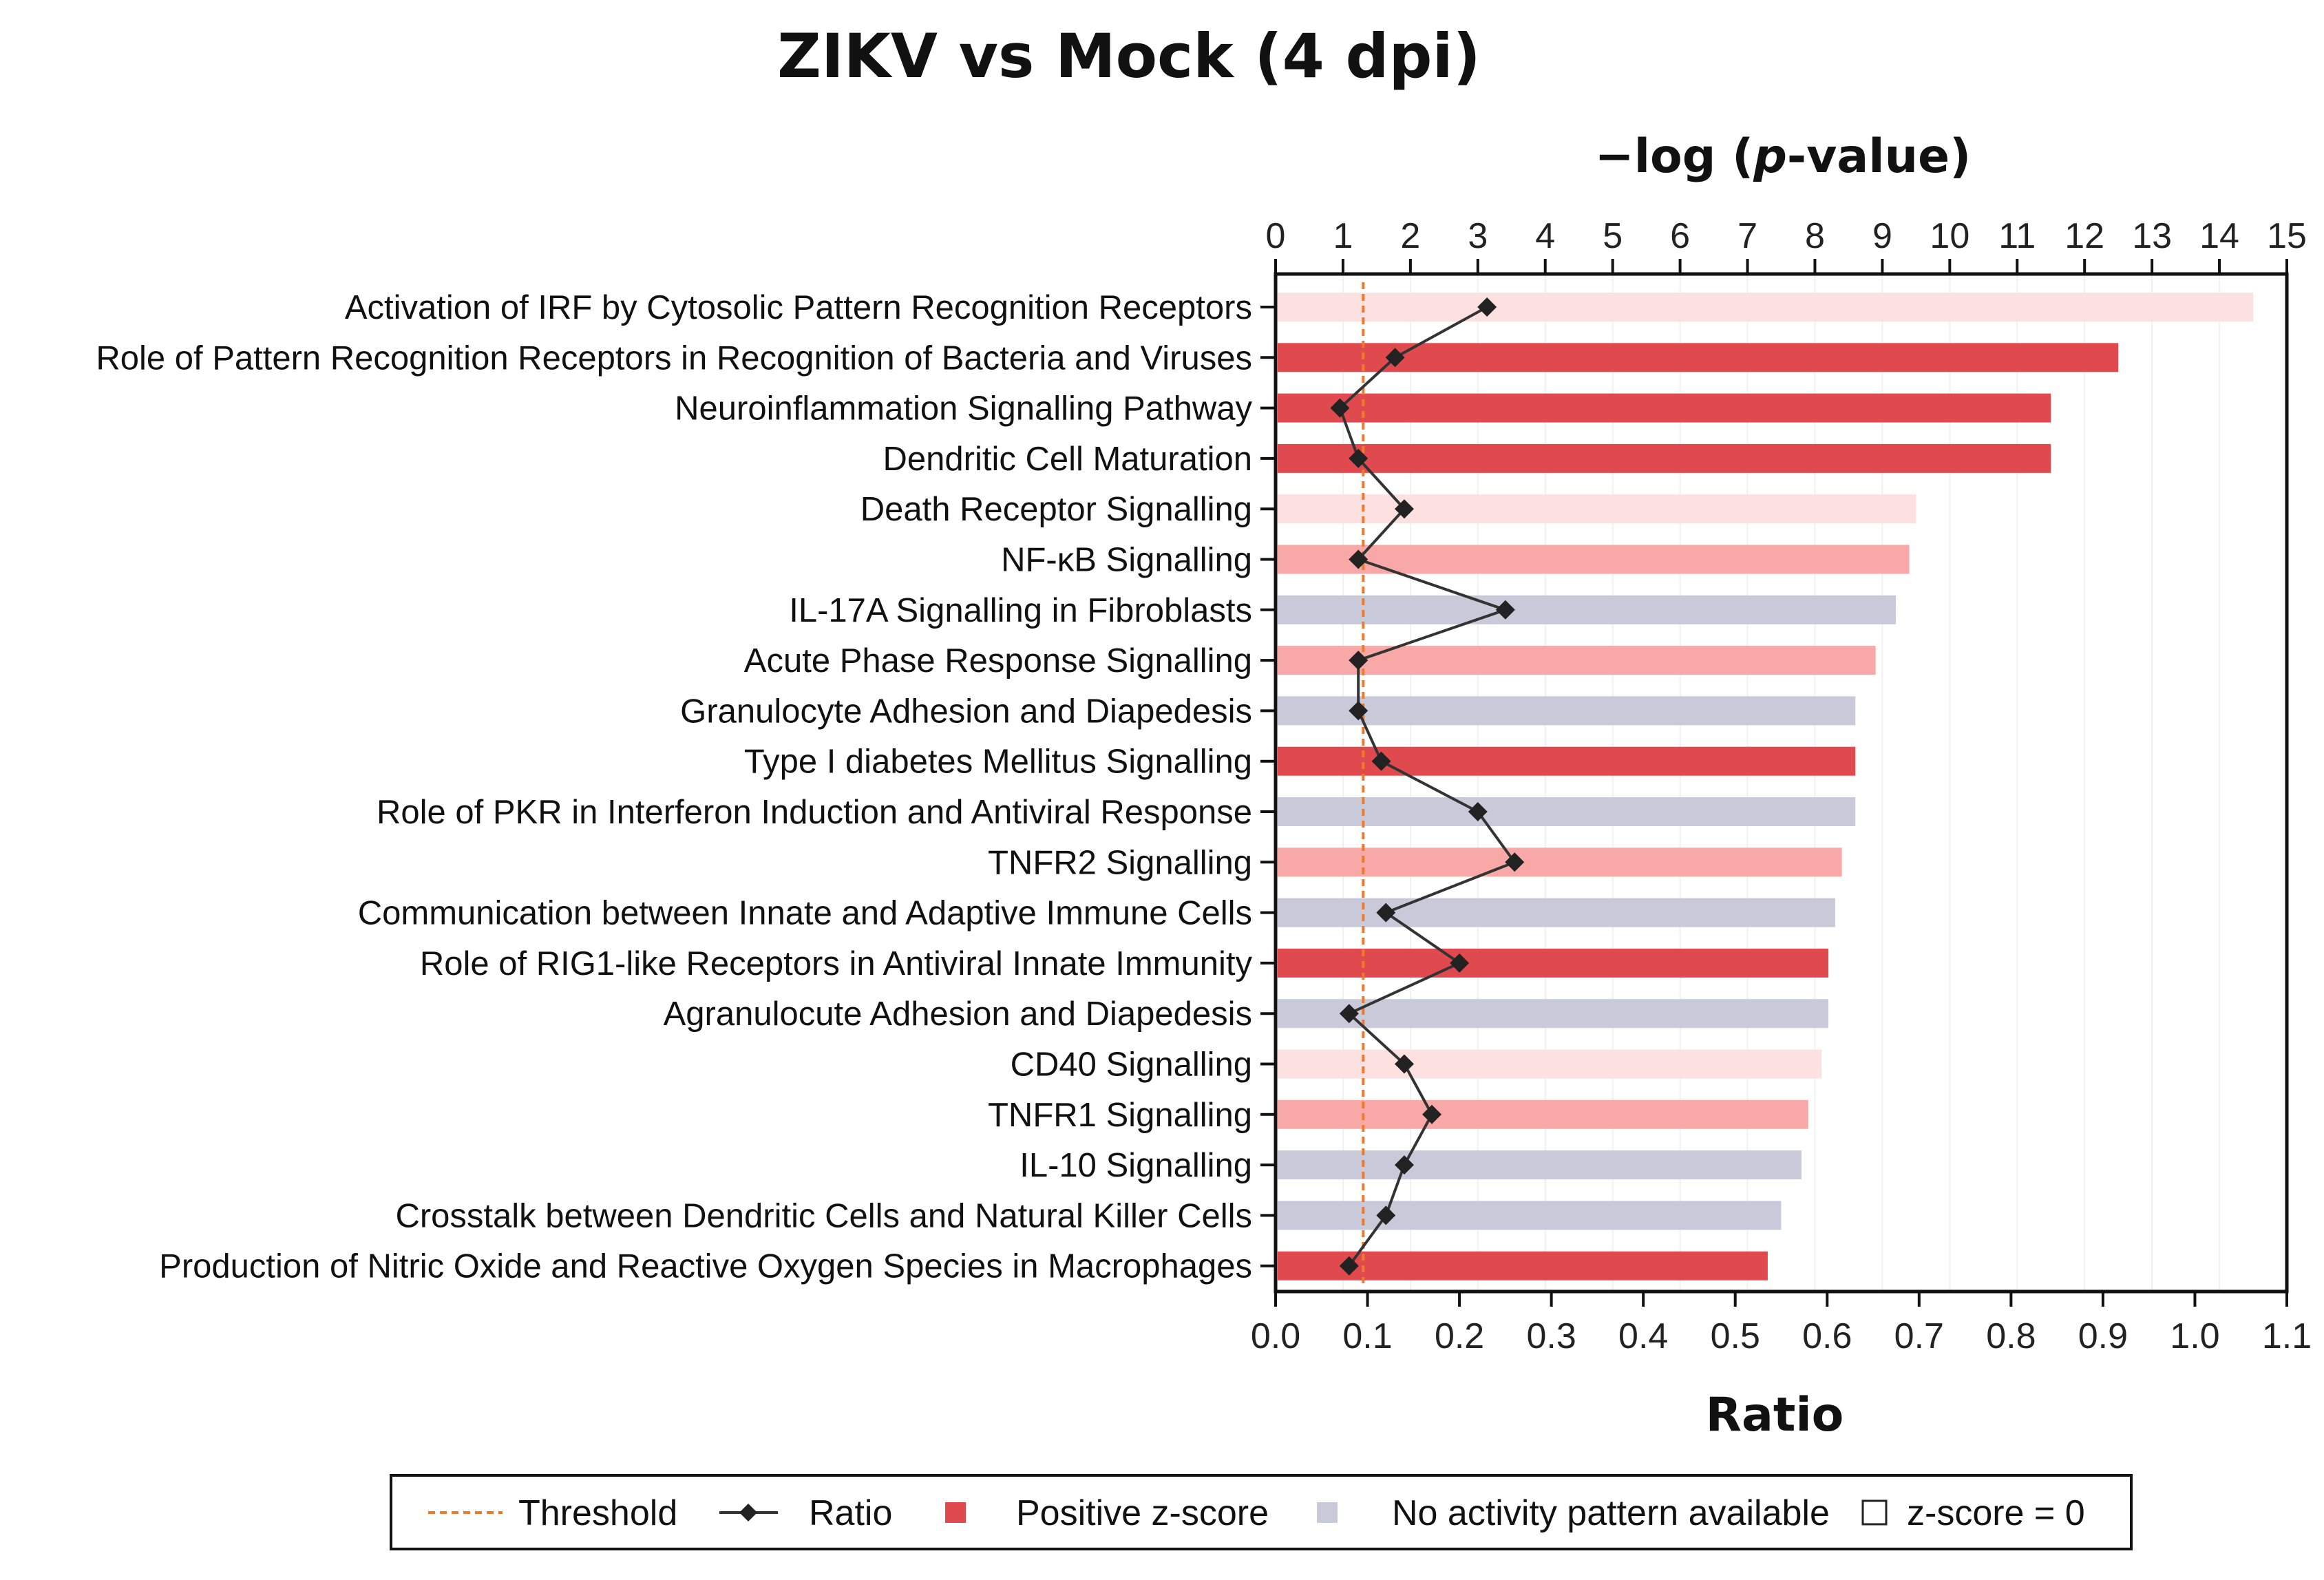  Describe the element at coordinates (1410, 236) in the screenshot. I see `top-tick-label: 2` at that location.